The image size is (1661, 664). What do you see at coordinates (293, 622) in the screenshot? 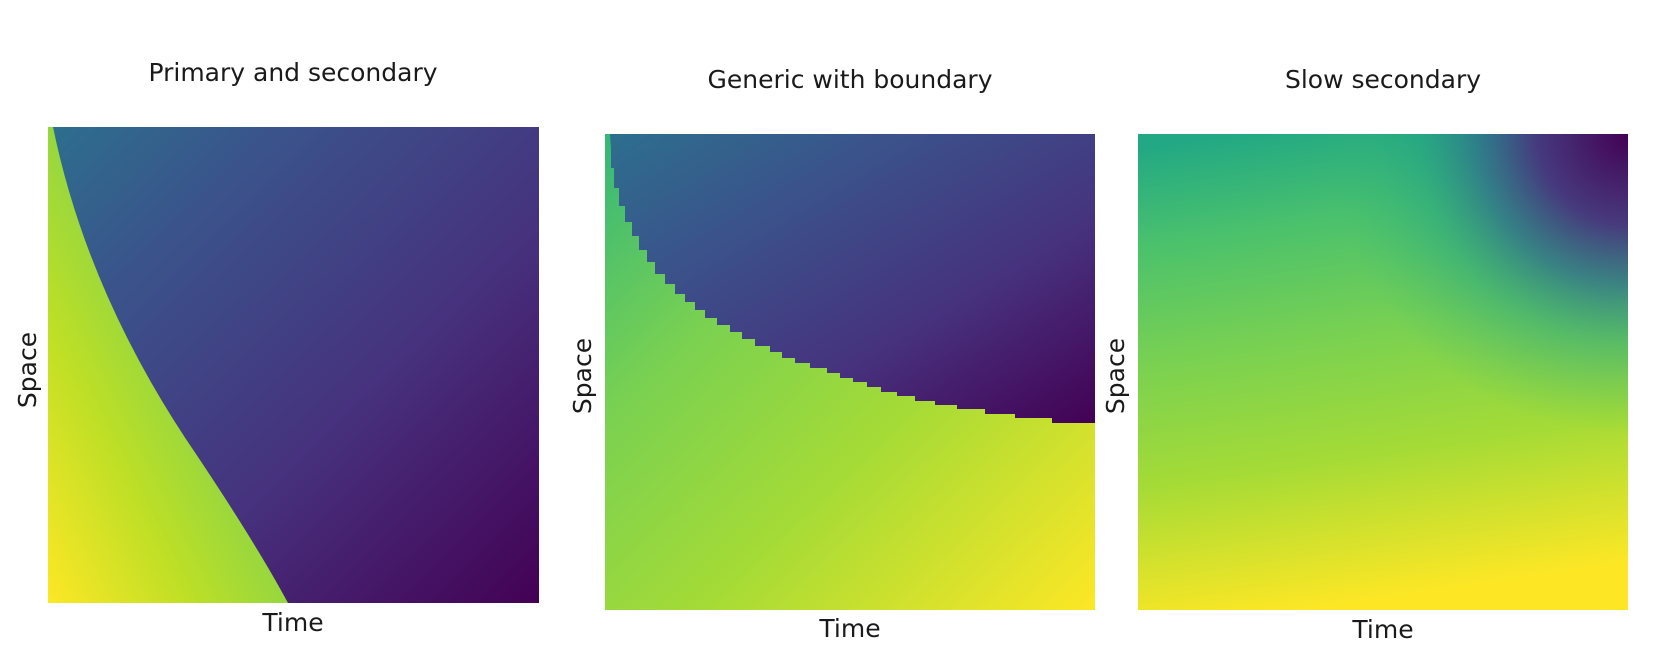
I see `chart-1-xlabel: Time` at bounding box center [293, 622].